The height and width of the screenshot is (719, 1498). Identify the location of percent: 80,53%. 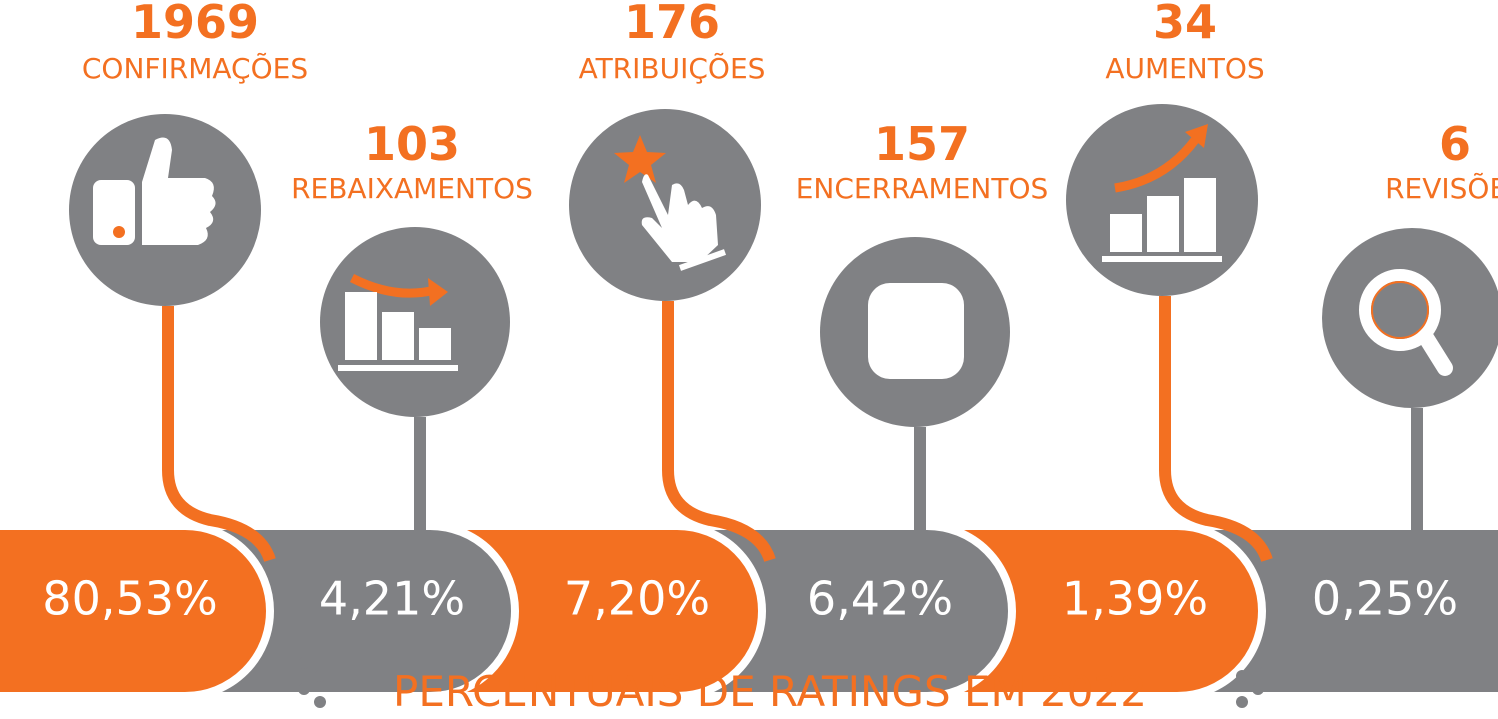
(129, 599).